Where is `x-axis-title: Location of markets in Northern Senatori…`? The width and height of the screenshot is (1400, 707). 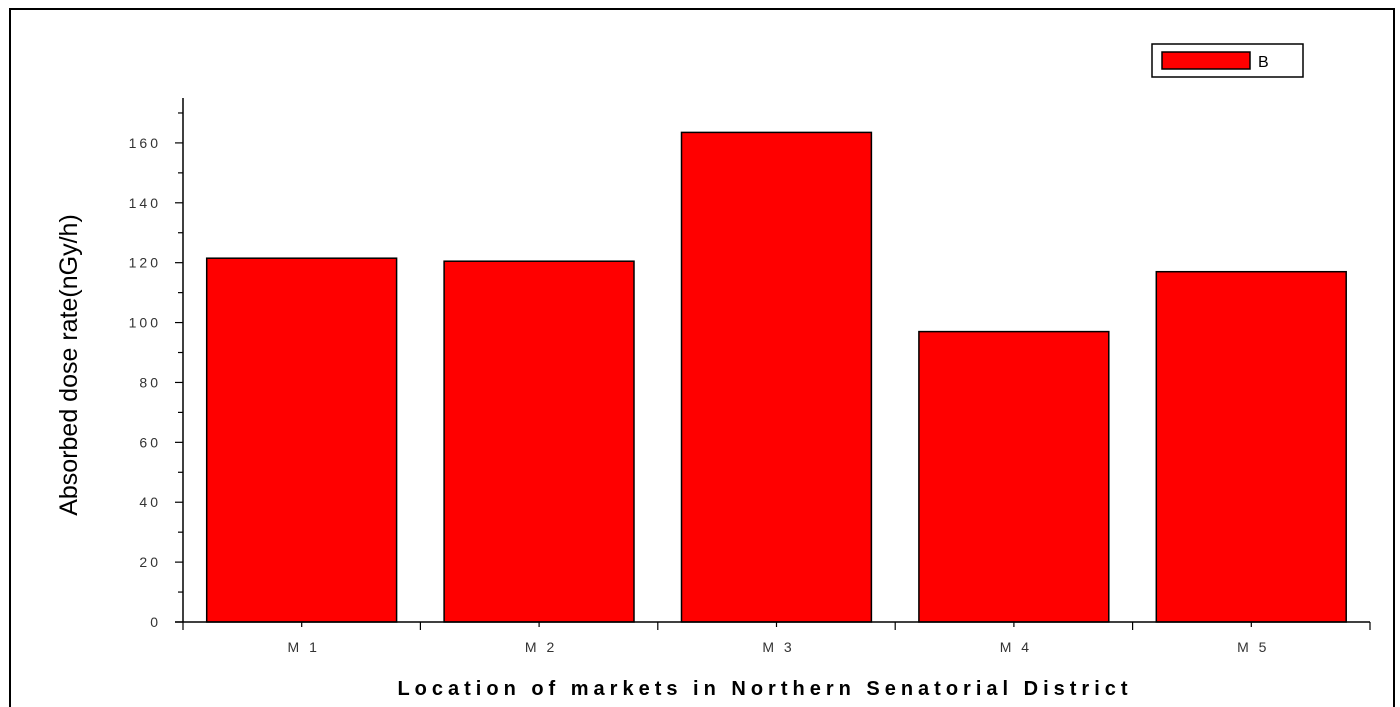
x-axis-title: Location of markets in Northern Senatori… is located at coordinates (764, 689).